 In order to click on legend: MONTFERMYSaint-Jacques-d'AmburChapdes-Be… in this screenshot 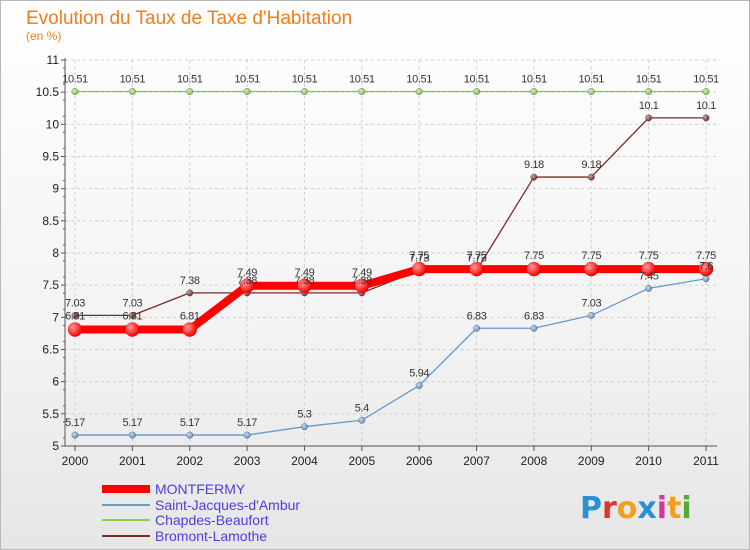, I will do `click(201, 512)`.